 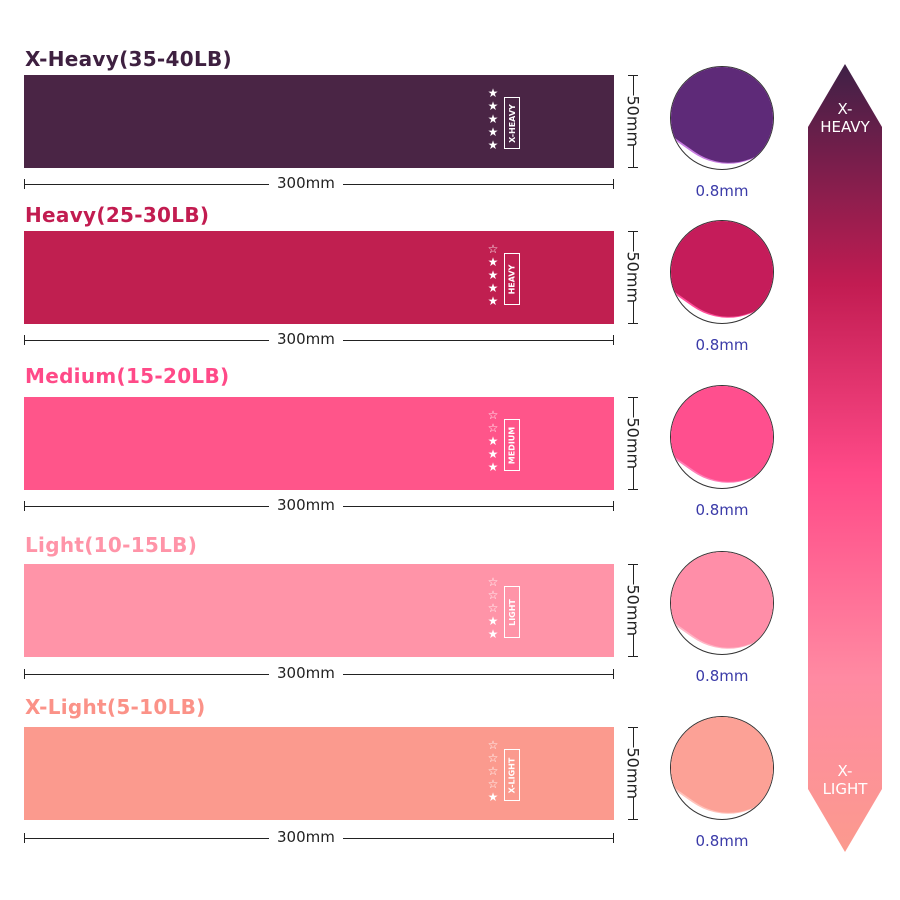 I want to click on strength-stars: ☆ ☆ ☆ ★ ★, so click(x=493, y=608).